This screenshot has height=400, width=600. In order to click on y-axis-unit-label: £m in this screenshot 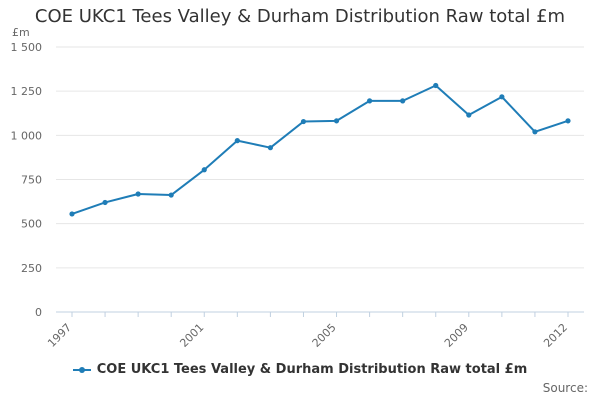, I will do `click(21, 32)`.